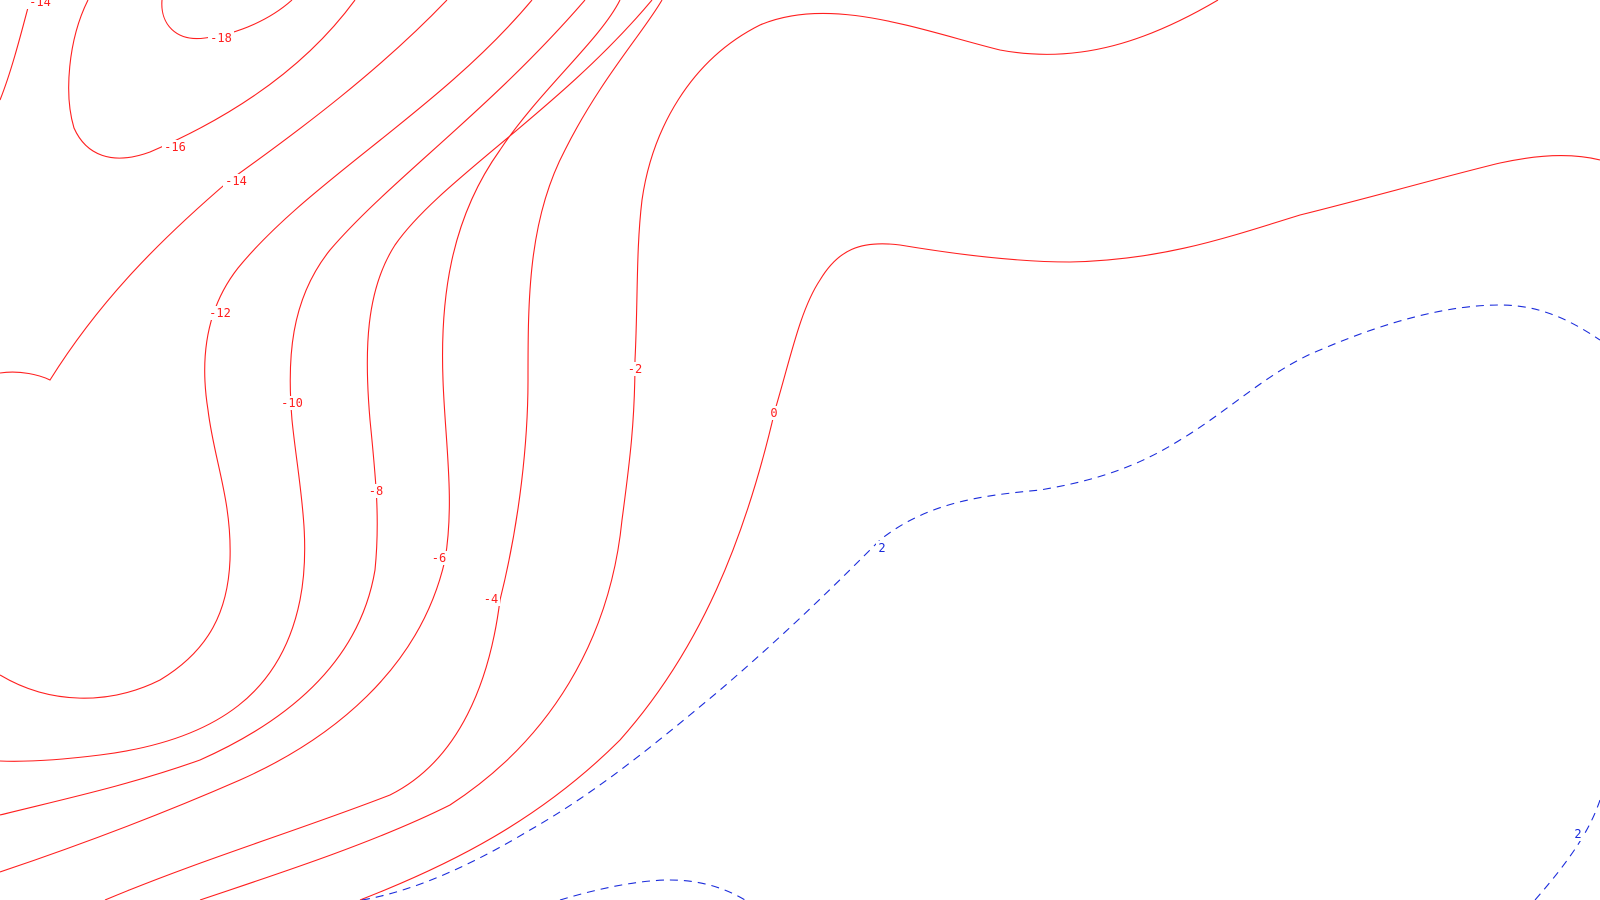  What do you see at coordinates (224, 190) in the screenshot?
I see `isoline-minus-14-b` at bounding box center [224, 190].